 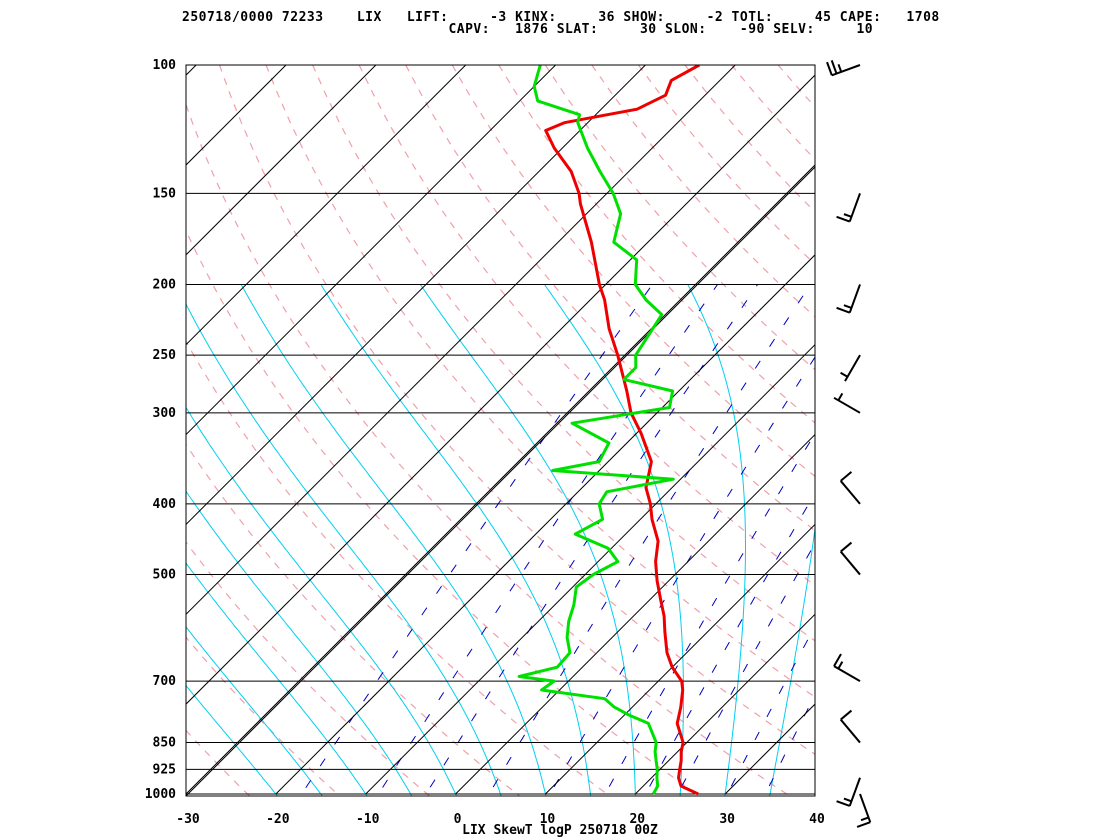 I want to click on temperature-trace, so click(x=622, y=430).